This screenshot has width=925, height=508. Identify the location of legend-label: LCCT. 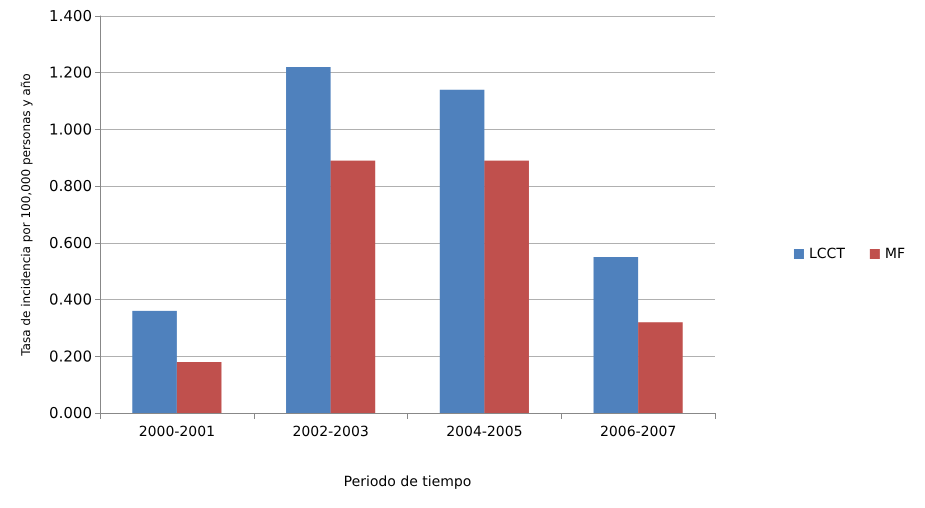
(827, 254).